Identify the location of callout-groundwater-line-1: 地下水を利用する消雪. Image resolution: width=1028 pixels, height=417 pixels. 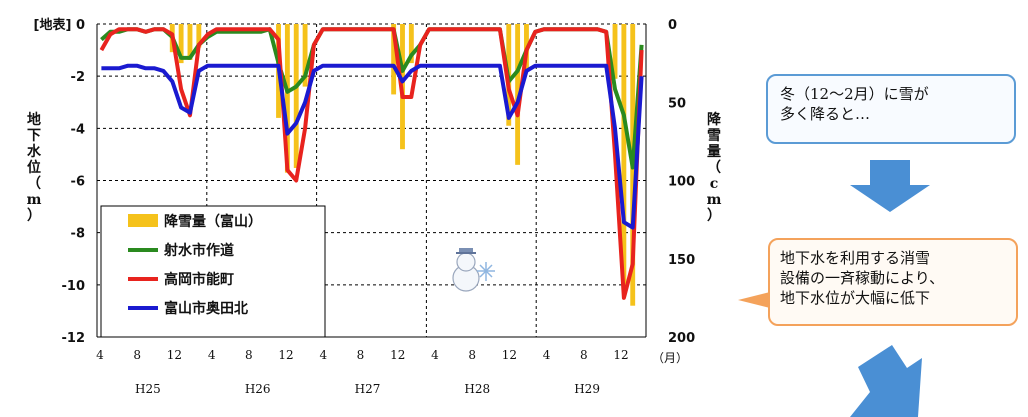
(855, 258).